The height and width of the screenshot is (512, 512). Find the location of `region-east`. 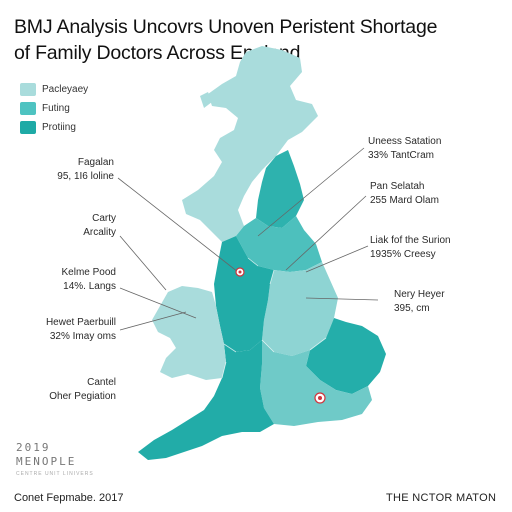

region-east is located at coordinates (346, 356).